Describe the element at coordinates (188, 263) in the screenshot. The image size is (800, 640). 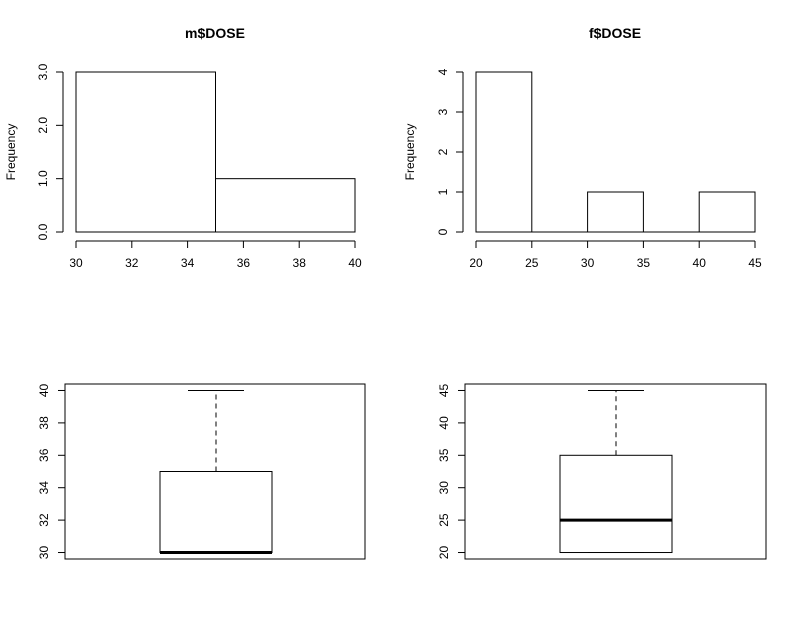
I see `x-tick-label: 34` at that location.